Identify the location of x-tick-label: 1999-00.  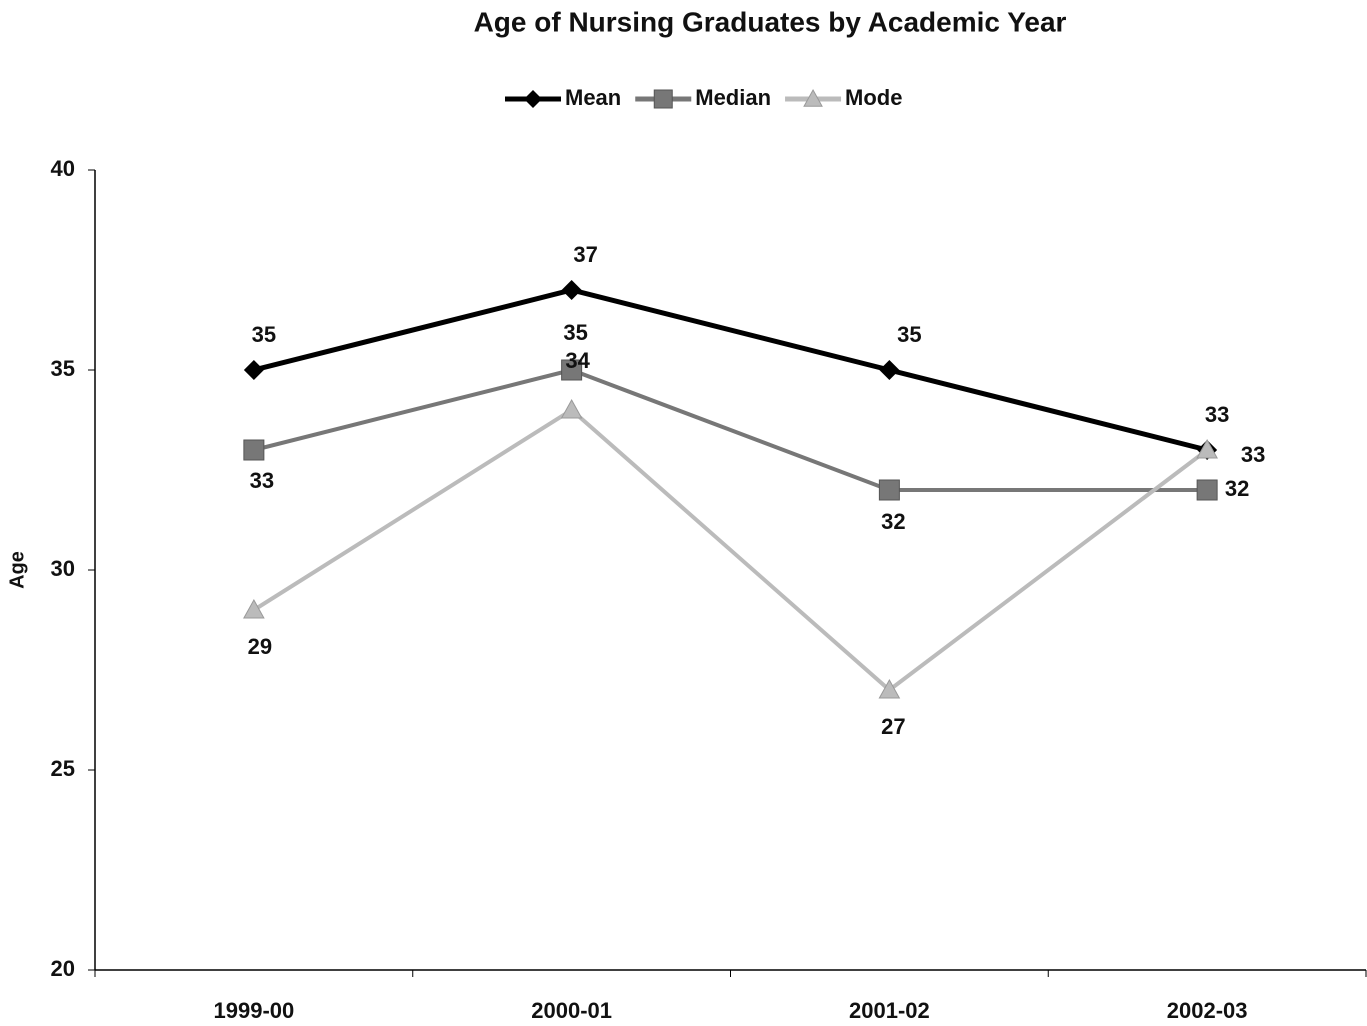
(254, 1010).